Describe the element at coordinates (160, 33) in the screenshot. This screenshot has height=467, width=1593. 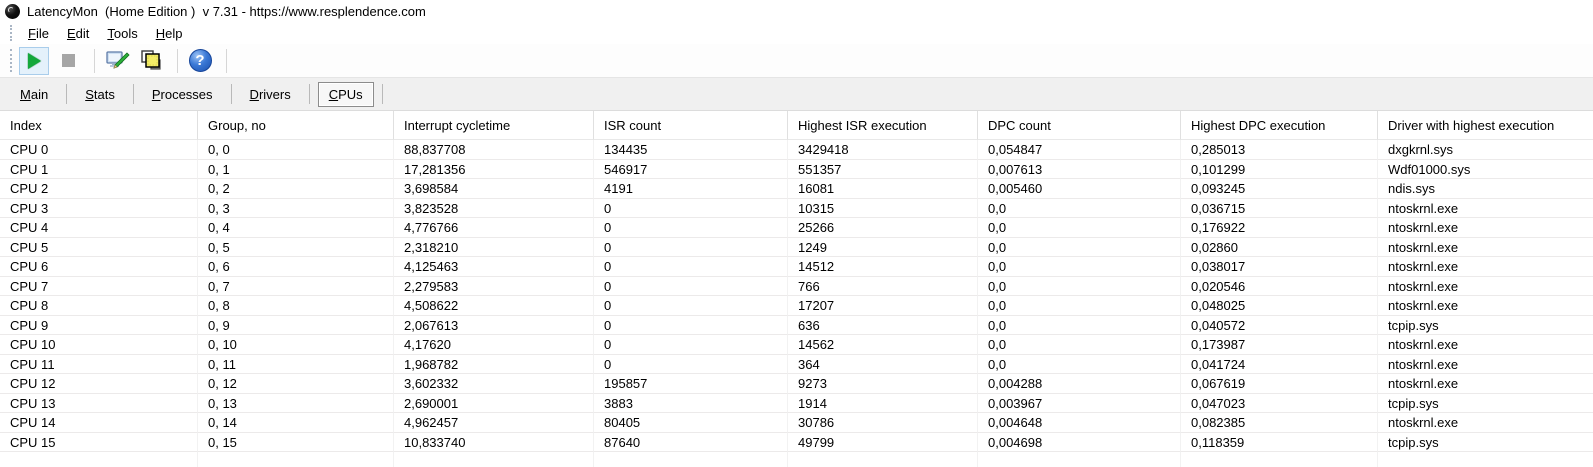
I see `menu-help-accel: H` at that location.